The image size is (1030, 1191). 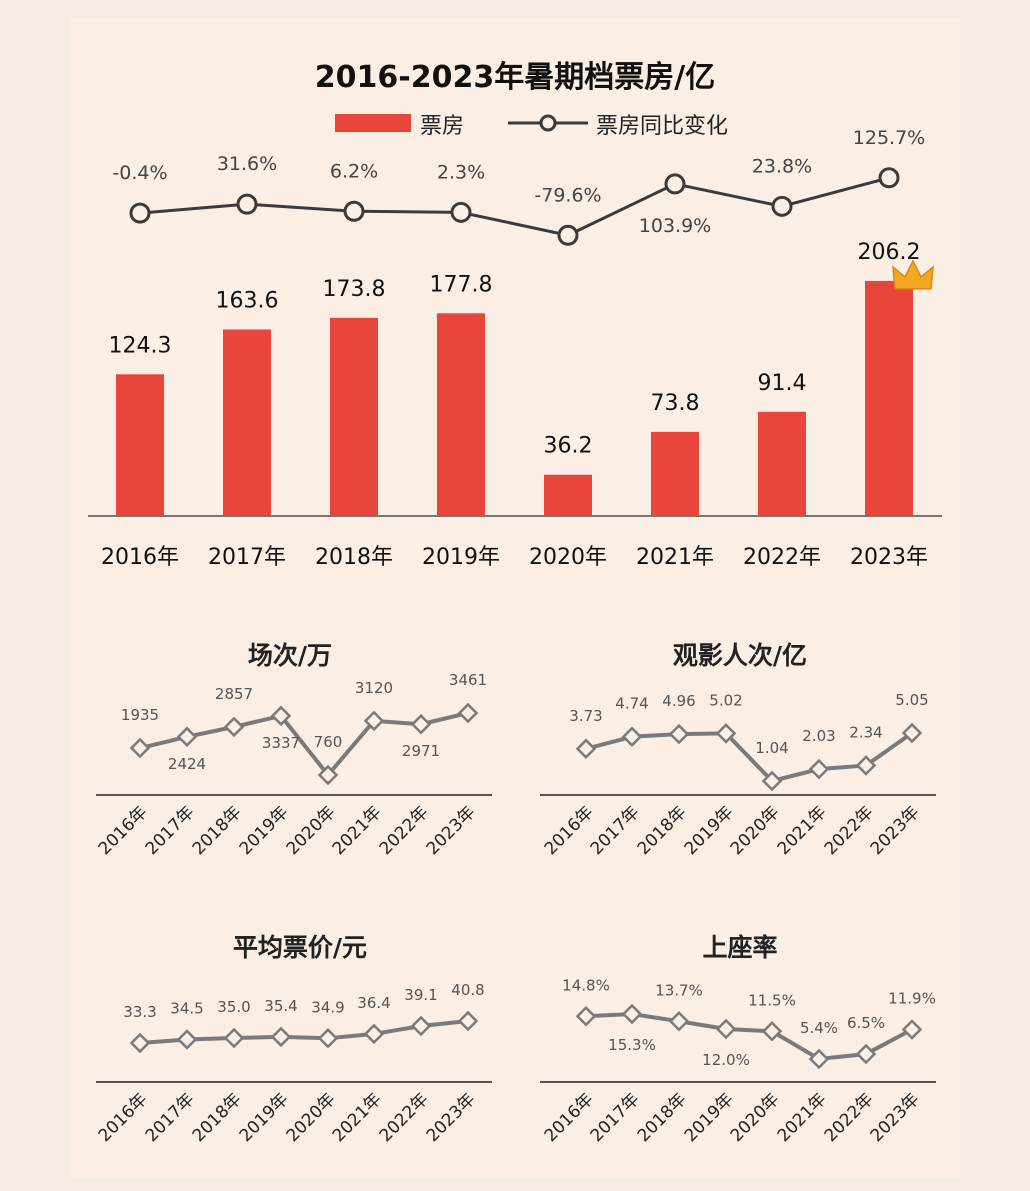 I want to click on chart-title-screenings: 场次/万, so click(x=290, y=655).